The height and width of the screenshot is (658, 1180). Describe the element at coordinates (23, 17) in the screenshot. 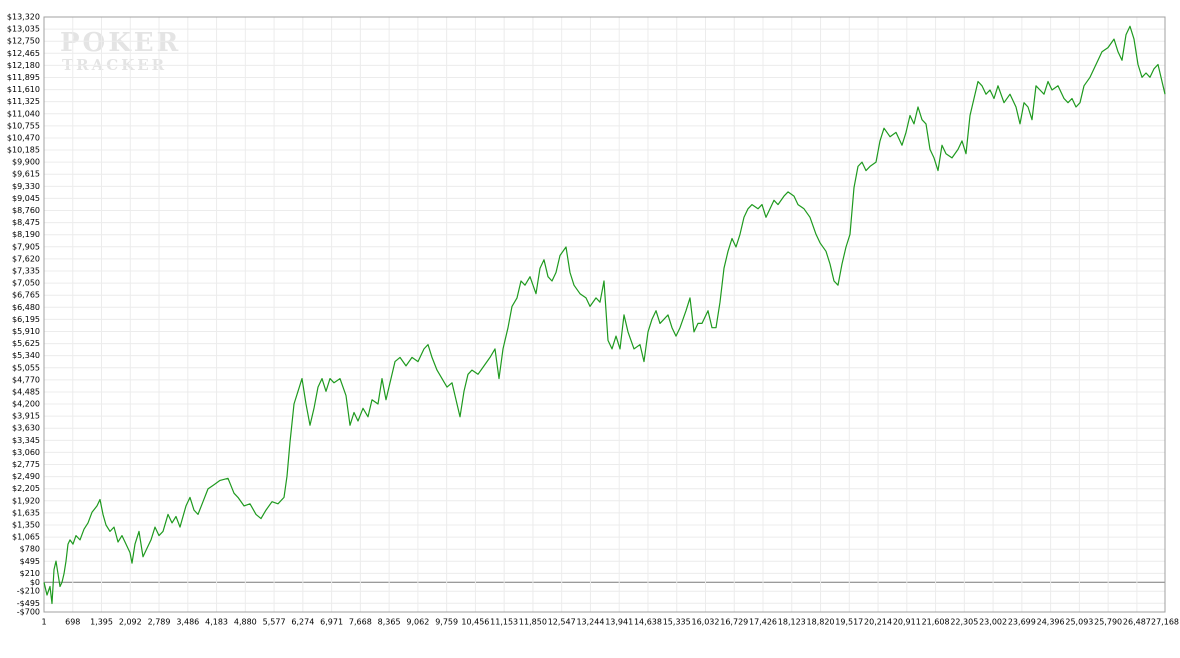

I see `y-tick-label: $13,320` at that location.